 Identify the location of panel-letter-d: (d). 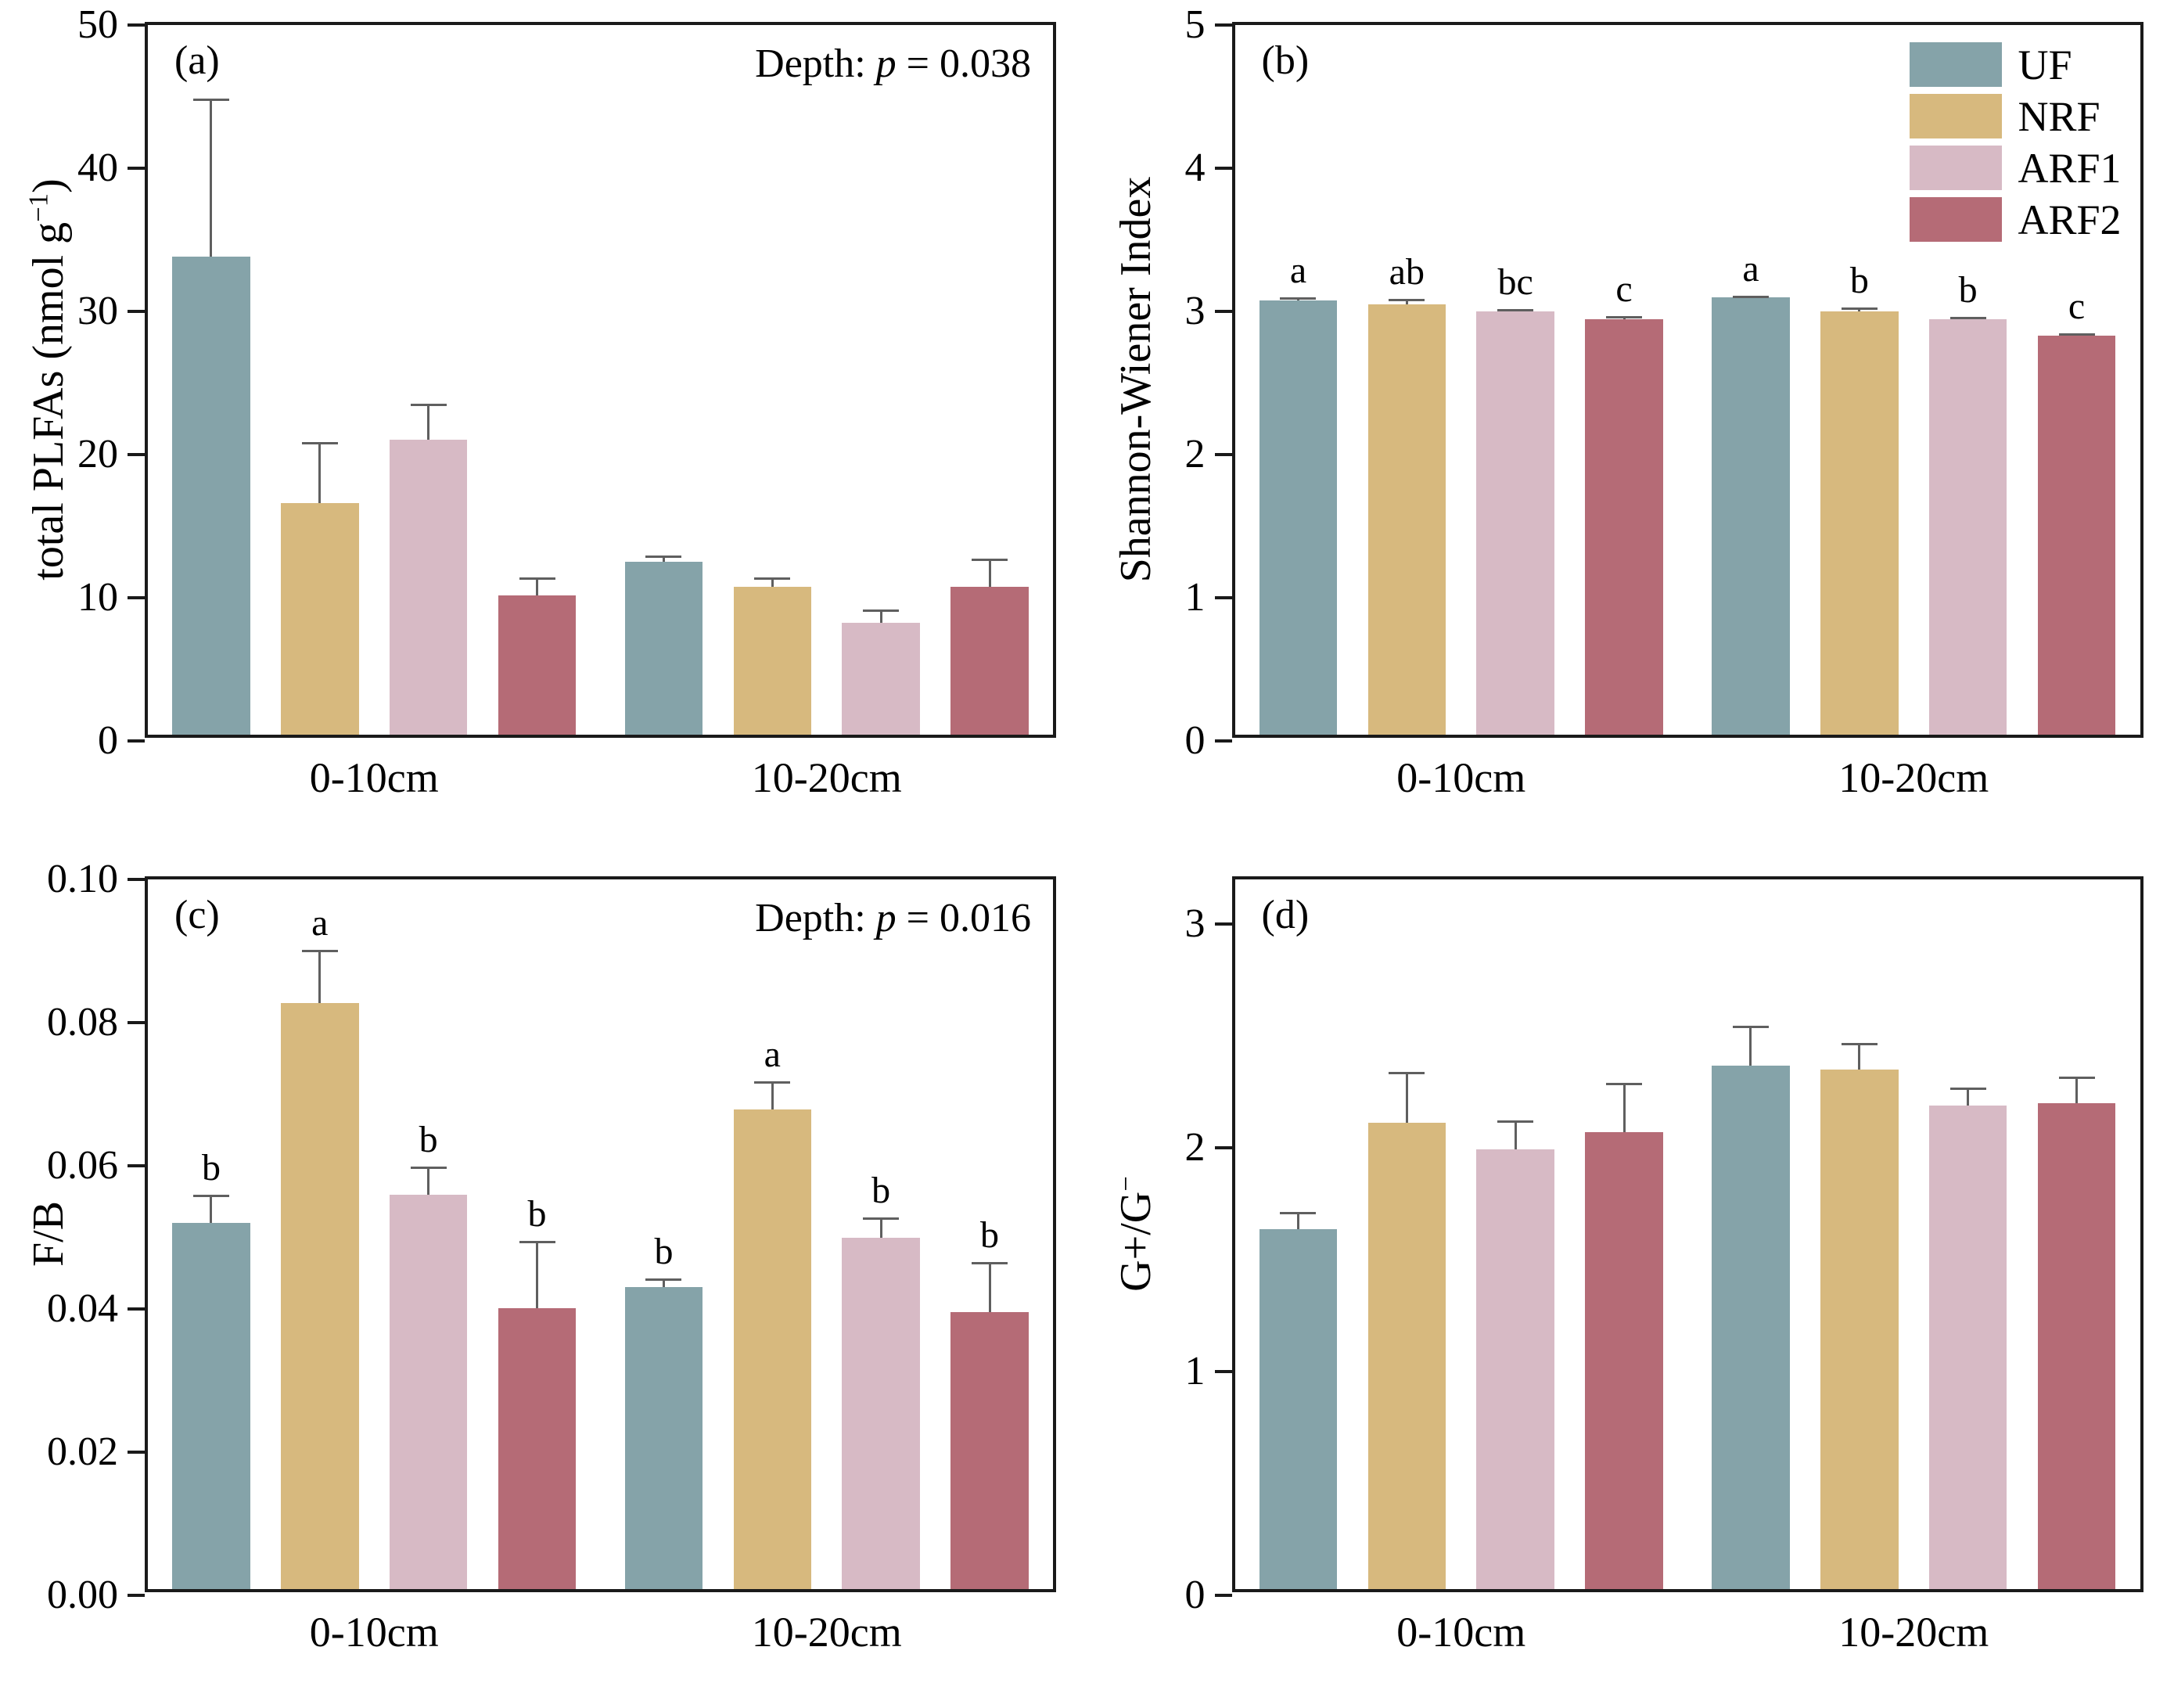
(1285, 914).